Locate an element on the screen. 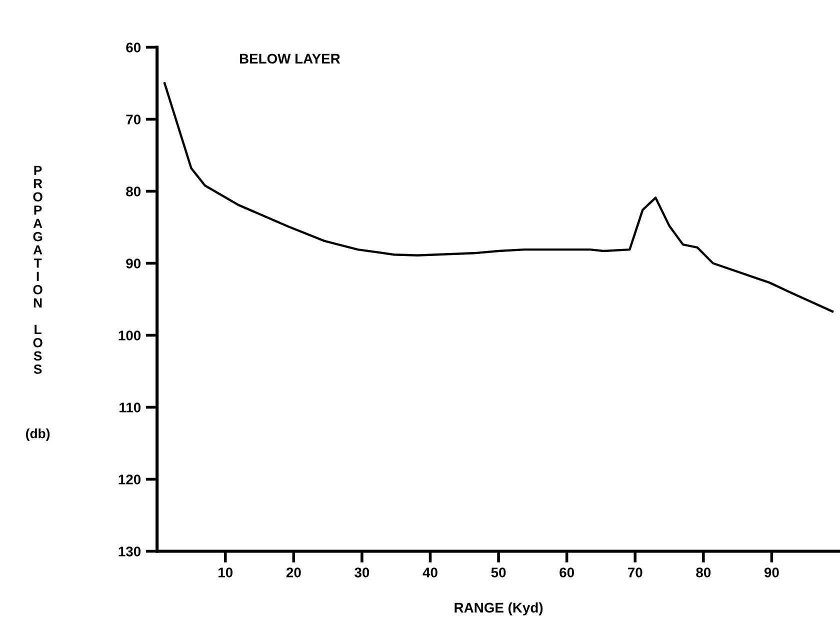  y-tick-label: 100 is located at coordinates (129, 335).